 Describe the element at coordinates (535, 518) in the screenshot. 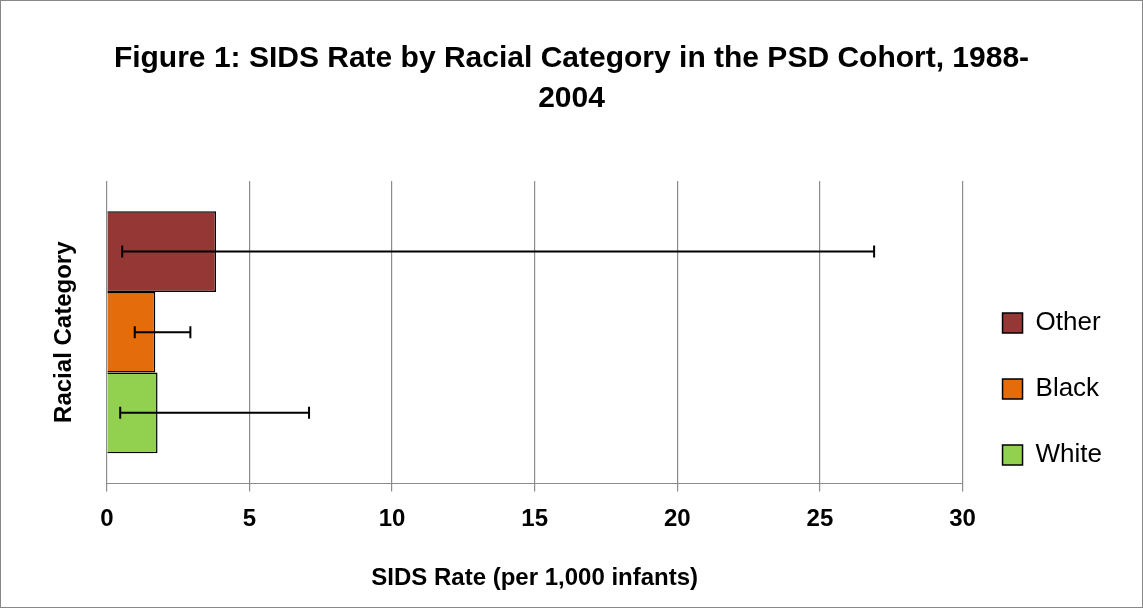

I see `x-tick-label: 15` at that location.